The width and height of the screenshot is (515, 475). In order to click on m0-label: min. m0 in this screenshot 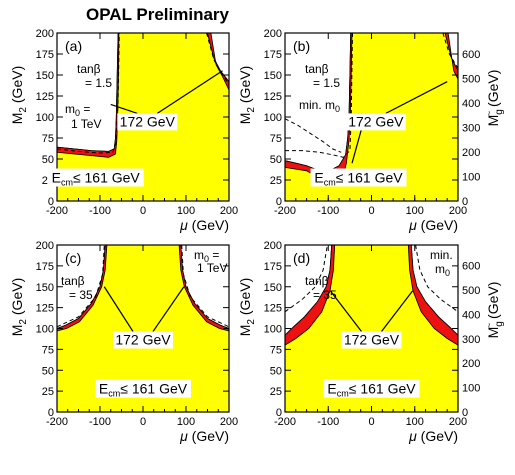, I will do `click(319, 106)`.